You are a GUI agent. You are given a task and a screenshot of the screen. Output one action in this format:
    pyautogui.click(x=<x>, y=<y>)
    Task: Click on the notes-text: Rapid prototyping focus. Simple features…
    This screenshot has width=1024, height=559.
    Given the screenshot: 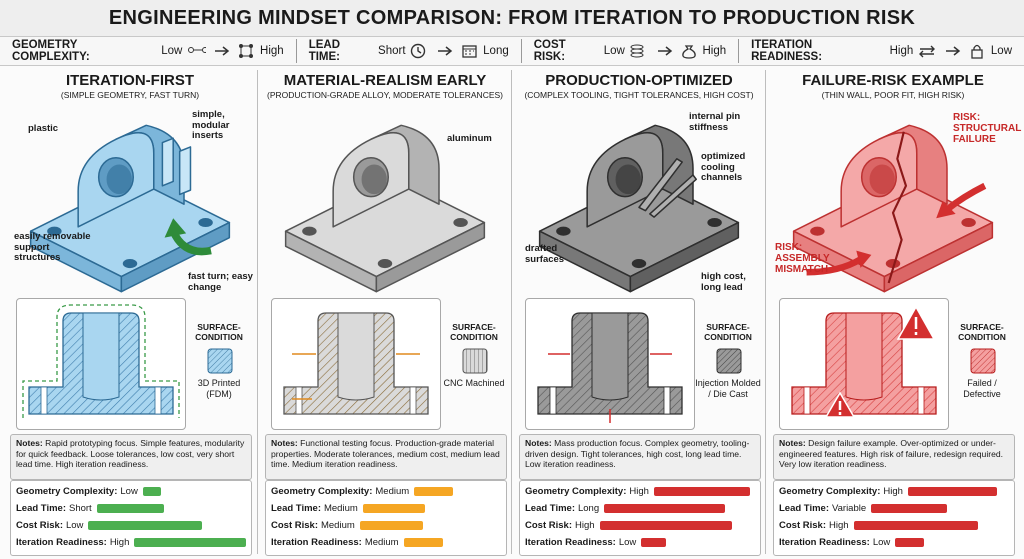 What is the action you would take?
    pyautogui.click(x=130, y=453)
    